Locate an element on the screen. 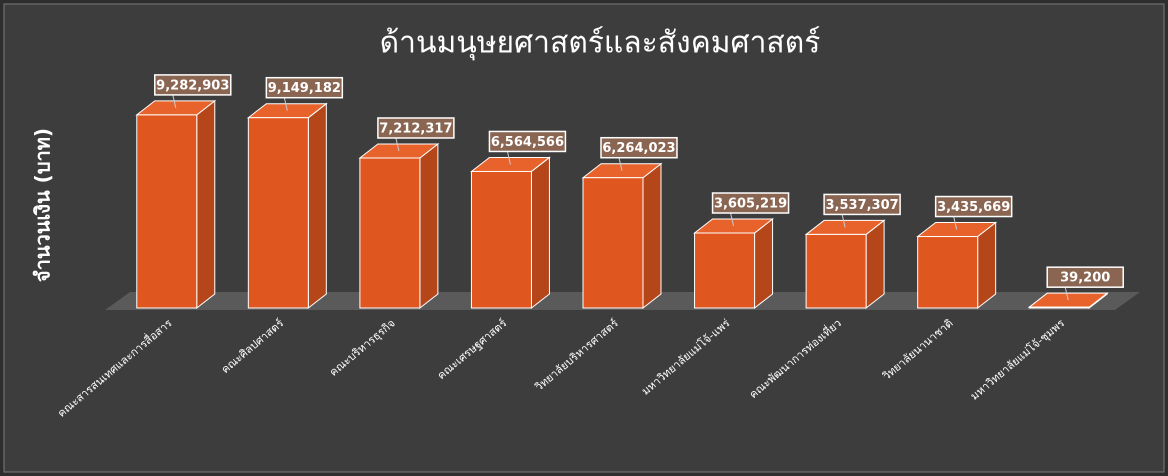 The height and width of the screenshot is (476, 1168). chart-title: ด้านมนุษยศาสตร์และสังคมศาสตร์ is located at coordinates (600, 44).